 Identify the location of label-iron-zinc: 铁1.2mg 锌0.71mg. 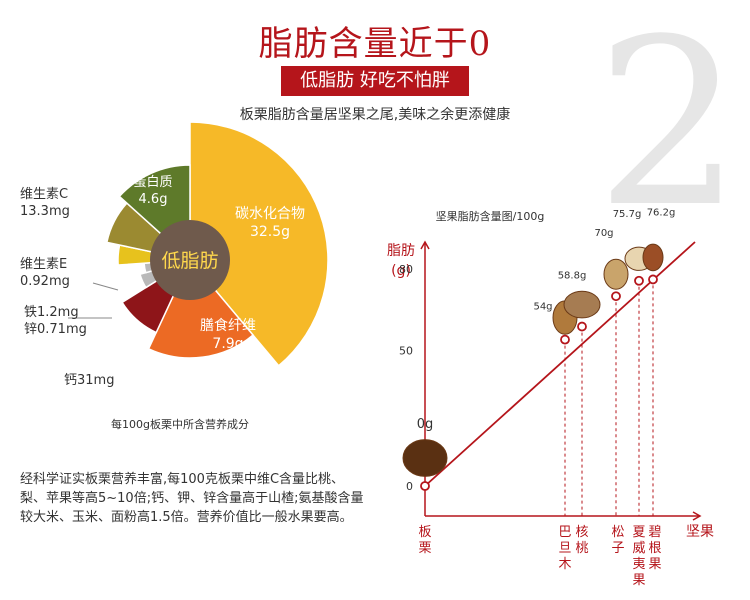
(55, 321).